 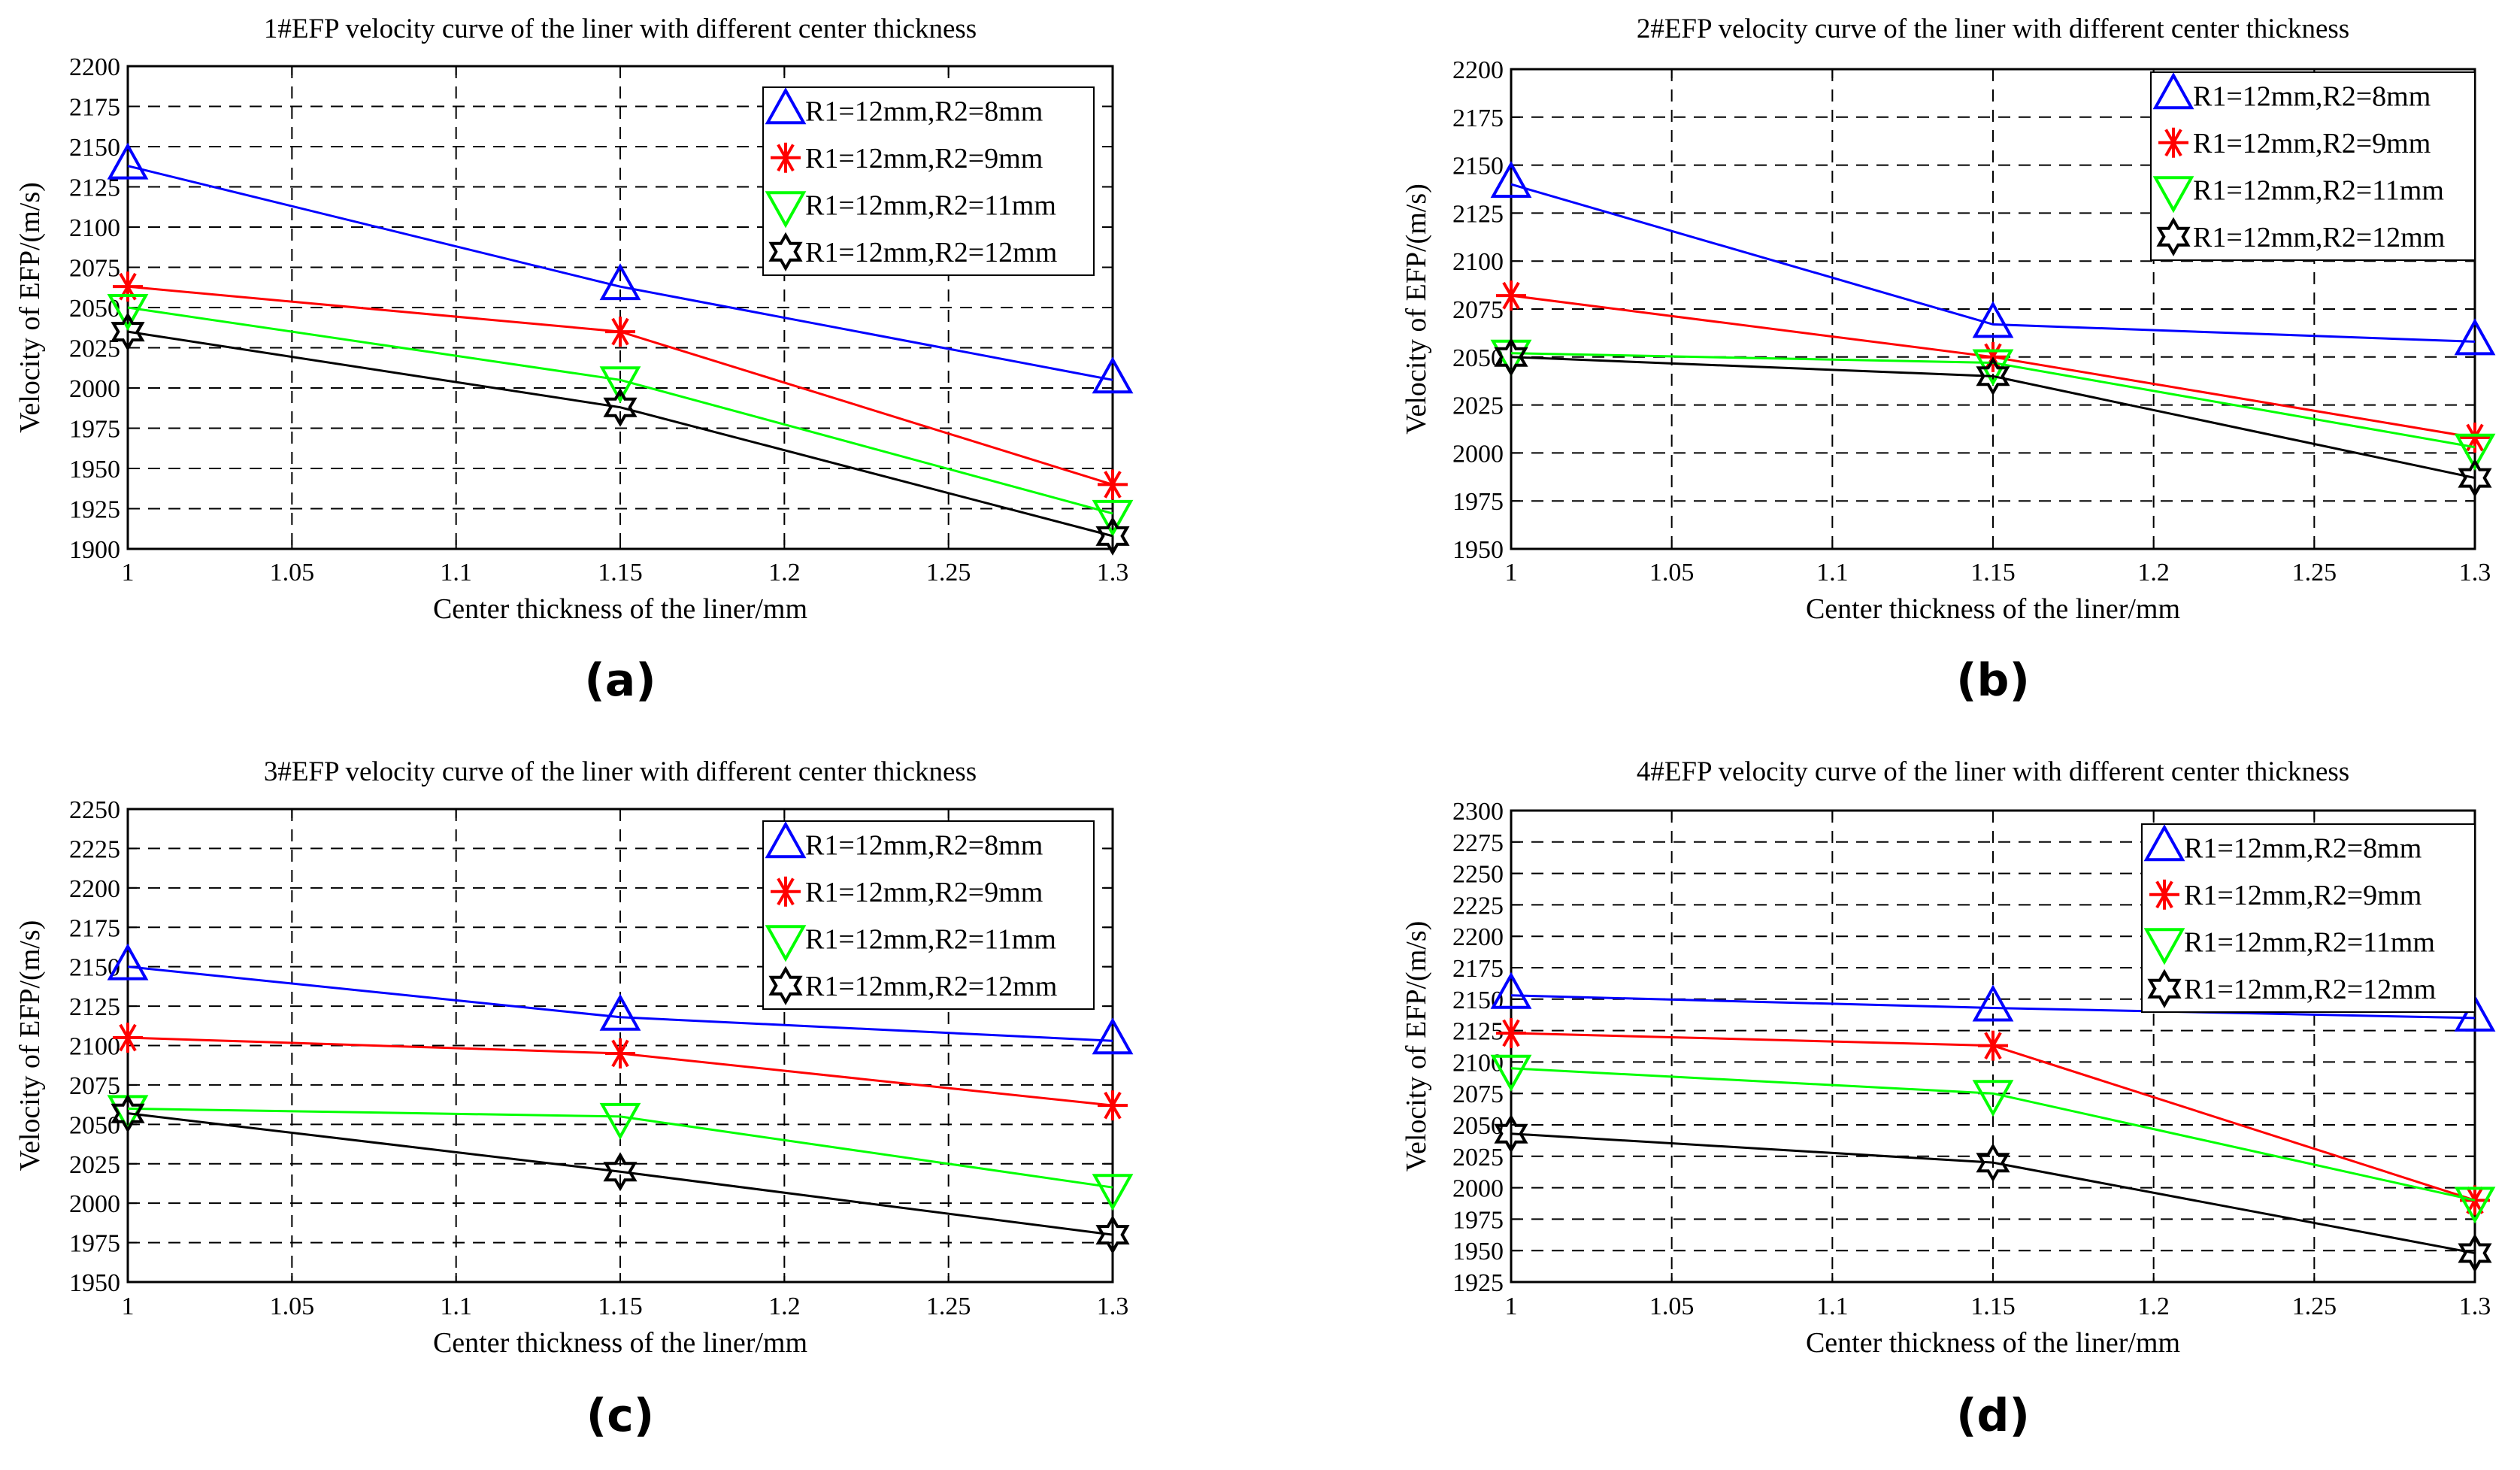 What do you see at coordinates (2309, 942) in the screenshot?
I see `legend-label: R1=12mm,R2=11mm` at bounding box center [2309, 942].